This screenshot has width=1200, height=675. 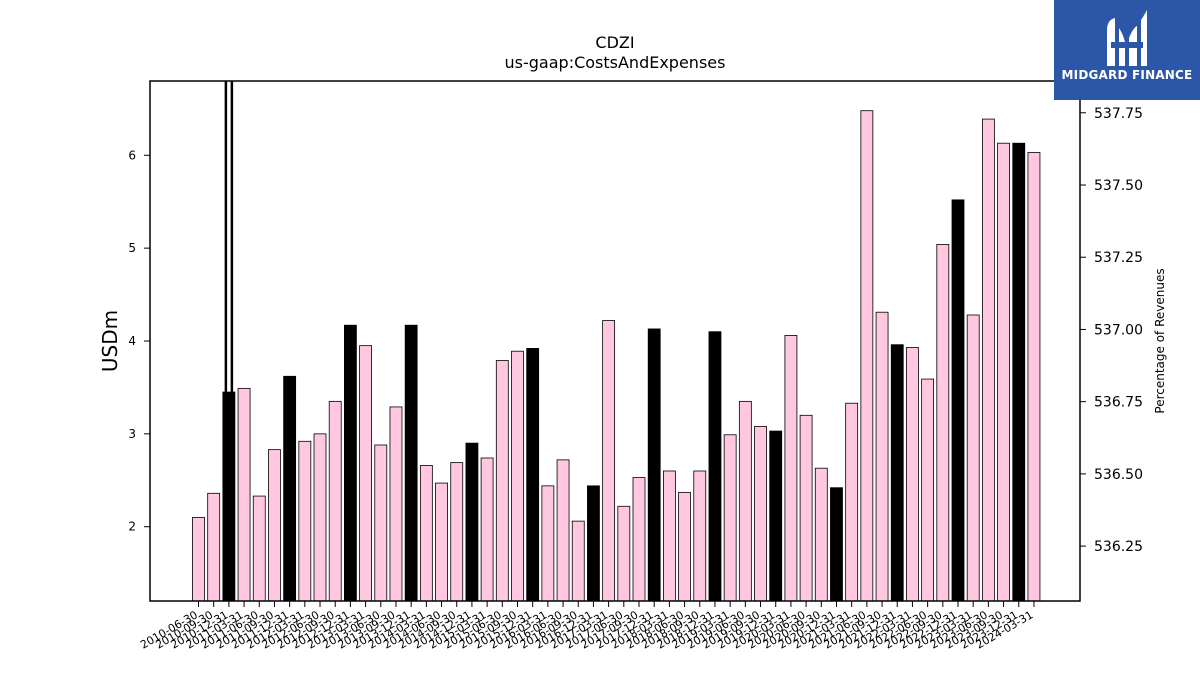 I want to click on y-tick-label: 2, so click(x=132, y=527).